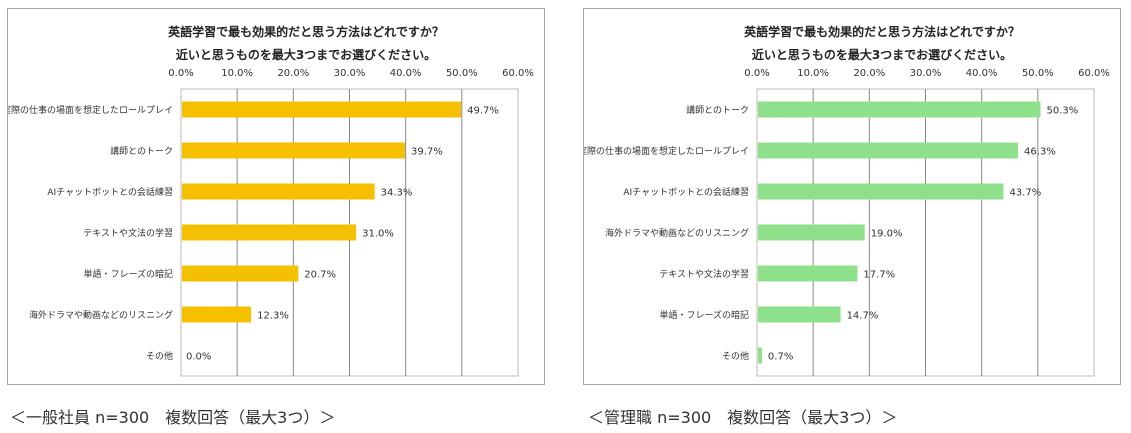 The height and width of the screenshot is (433, 1131). What do you see at coordinates (320, 275) in the screenshot?
I see `data-label: 20.7%` at bounding box center [320, 275].